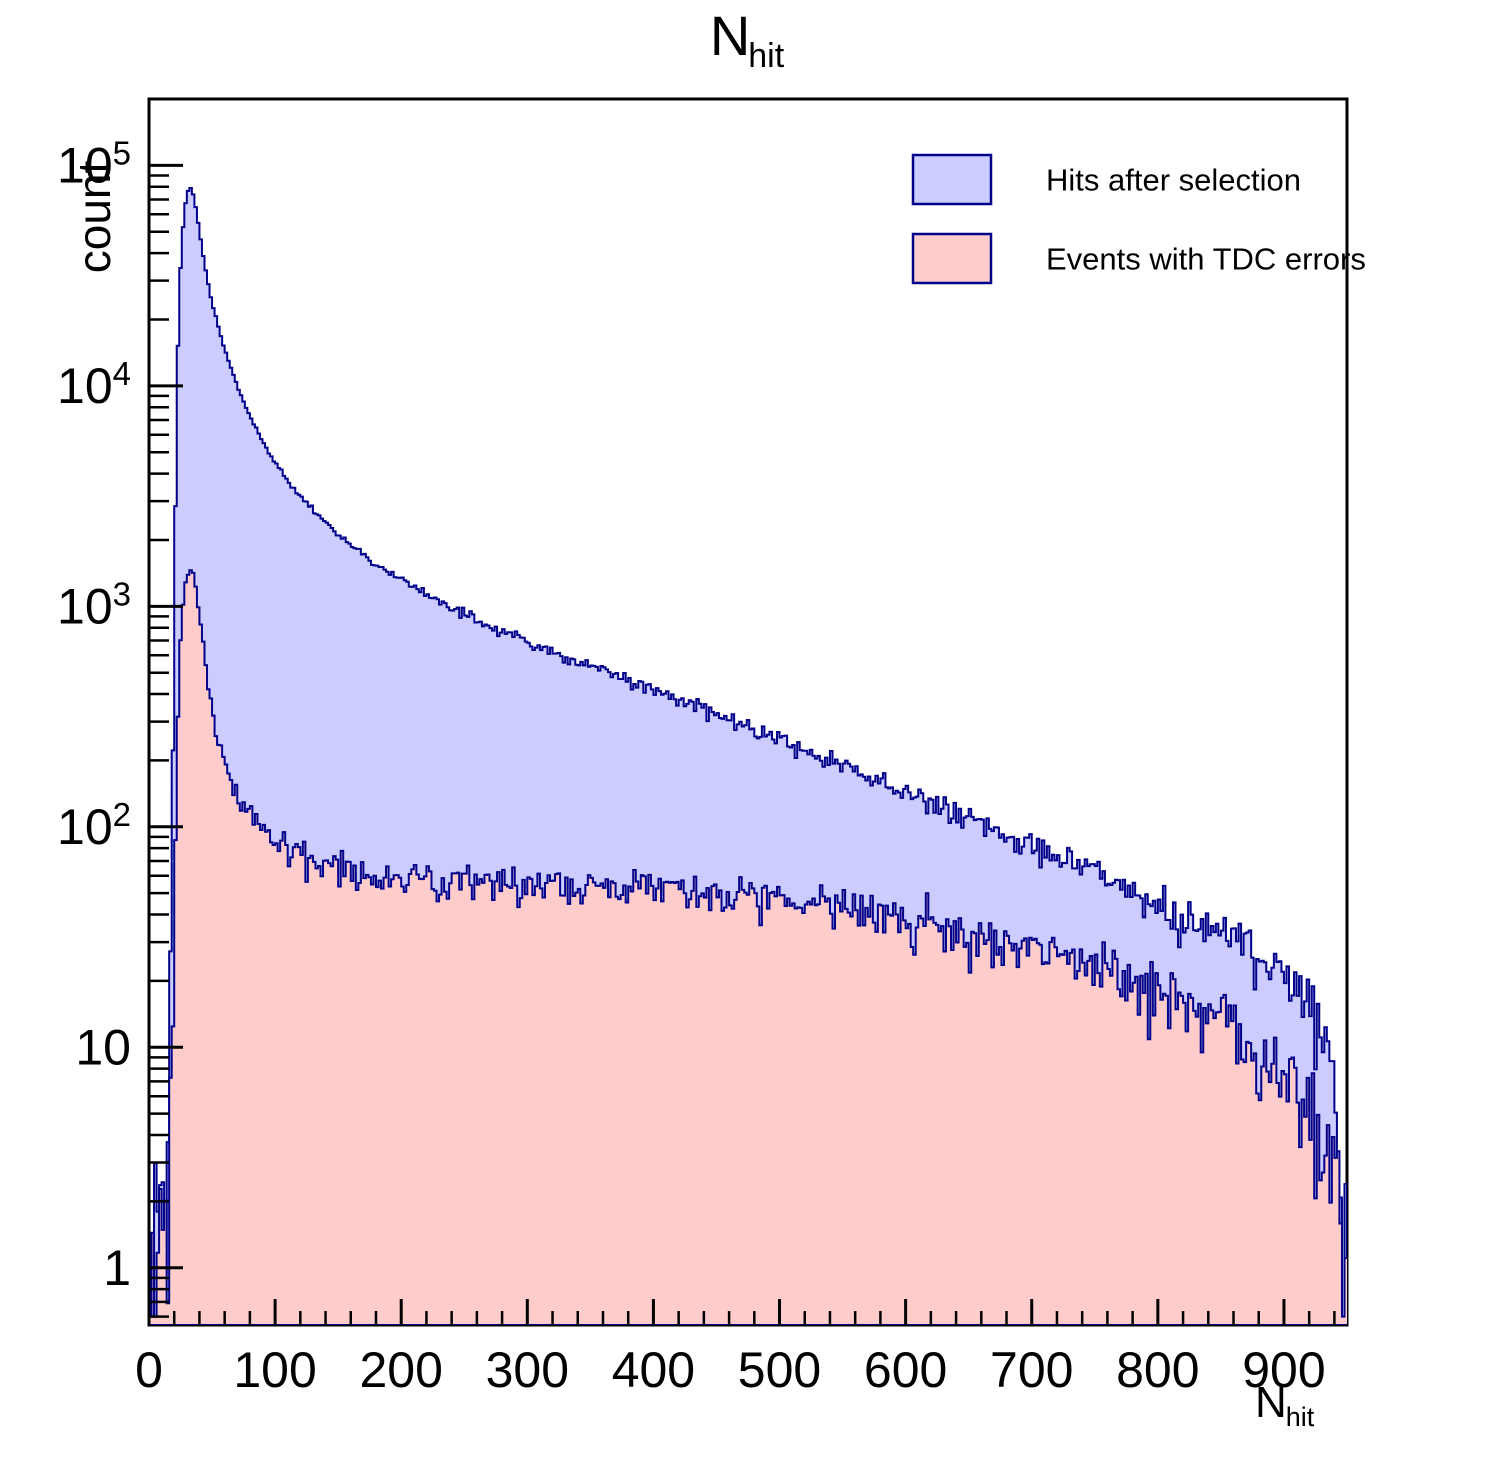 The height and width of the screenshot is (1472, 1496). Describe the element at coordinates (103, 1047) in the screenshot. I see `y-tick-label: 10` at that location.